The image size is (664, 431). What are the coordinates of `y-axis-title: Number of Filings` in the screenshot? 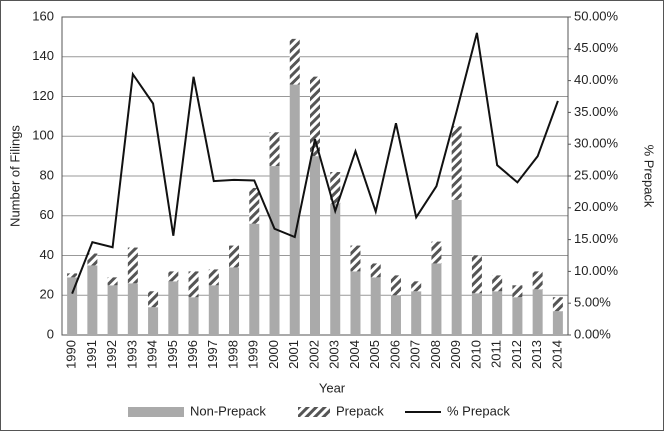 It's located at (14, 176).